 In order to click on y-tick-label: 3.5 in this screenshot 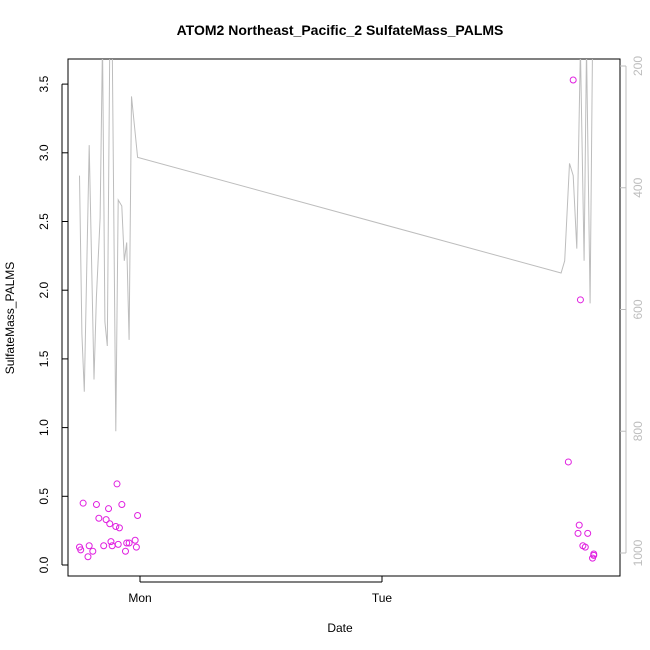, I will do `click(44, 83)`.